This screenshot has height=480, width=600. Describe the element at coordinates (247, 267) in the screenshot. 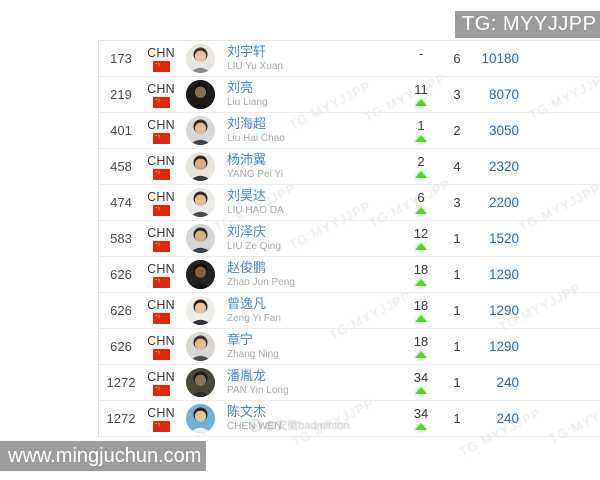

I see `player-name-cn: 赵俊鹏` at that location.